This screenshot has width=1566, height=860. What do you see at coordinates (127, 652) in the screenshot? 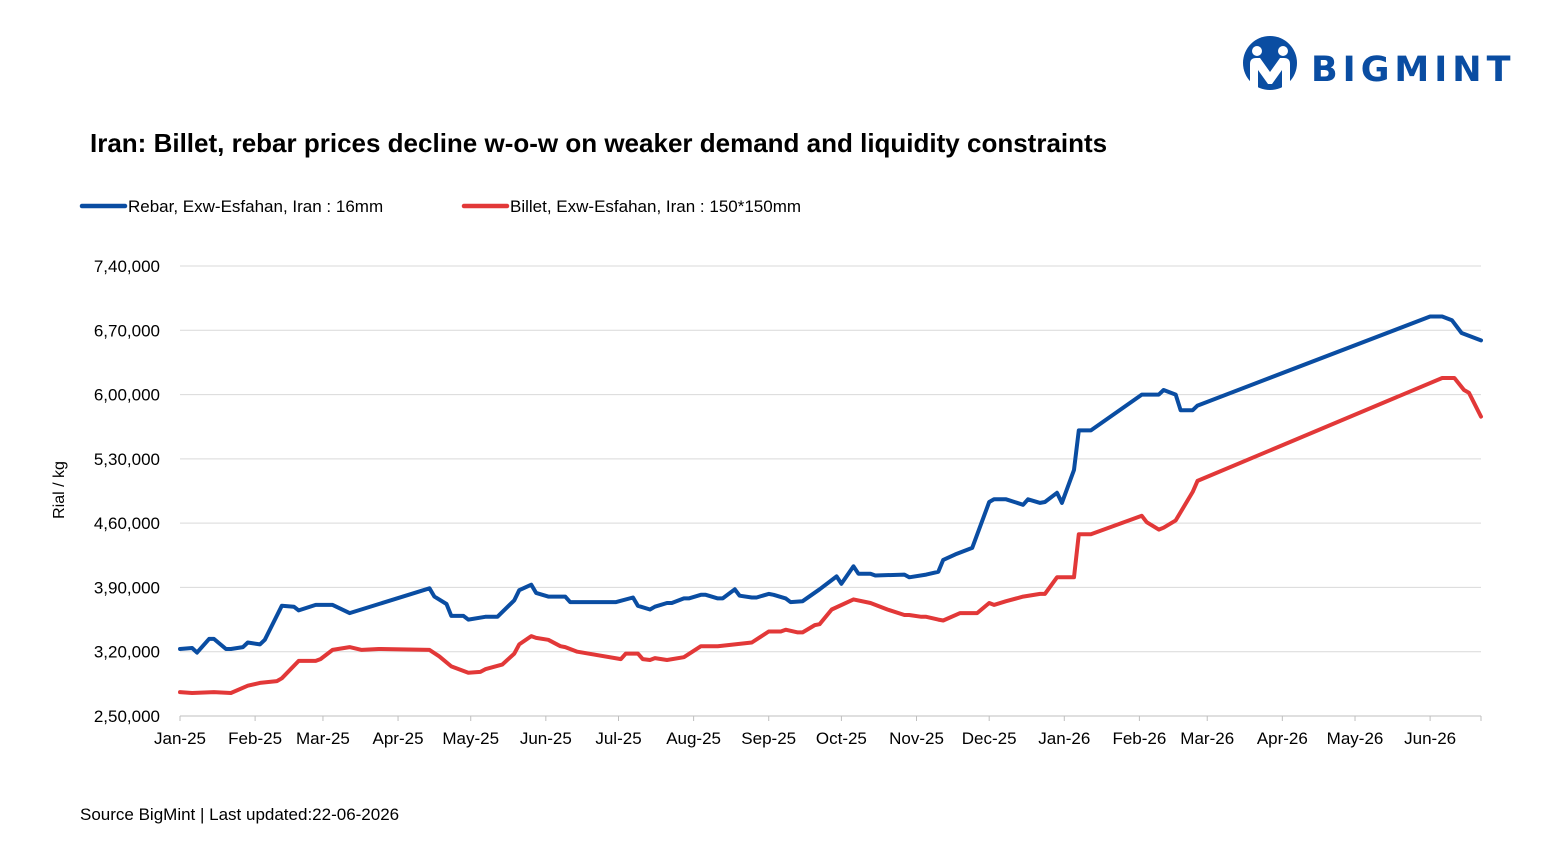
I see `y-tick-label: 3,20,000` at bounding box center [127, 652].